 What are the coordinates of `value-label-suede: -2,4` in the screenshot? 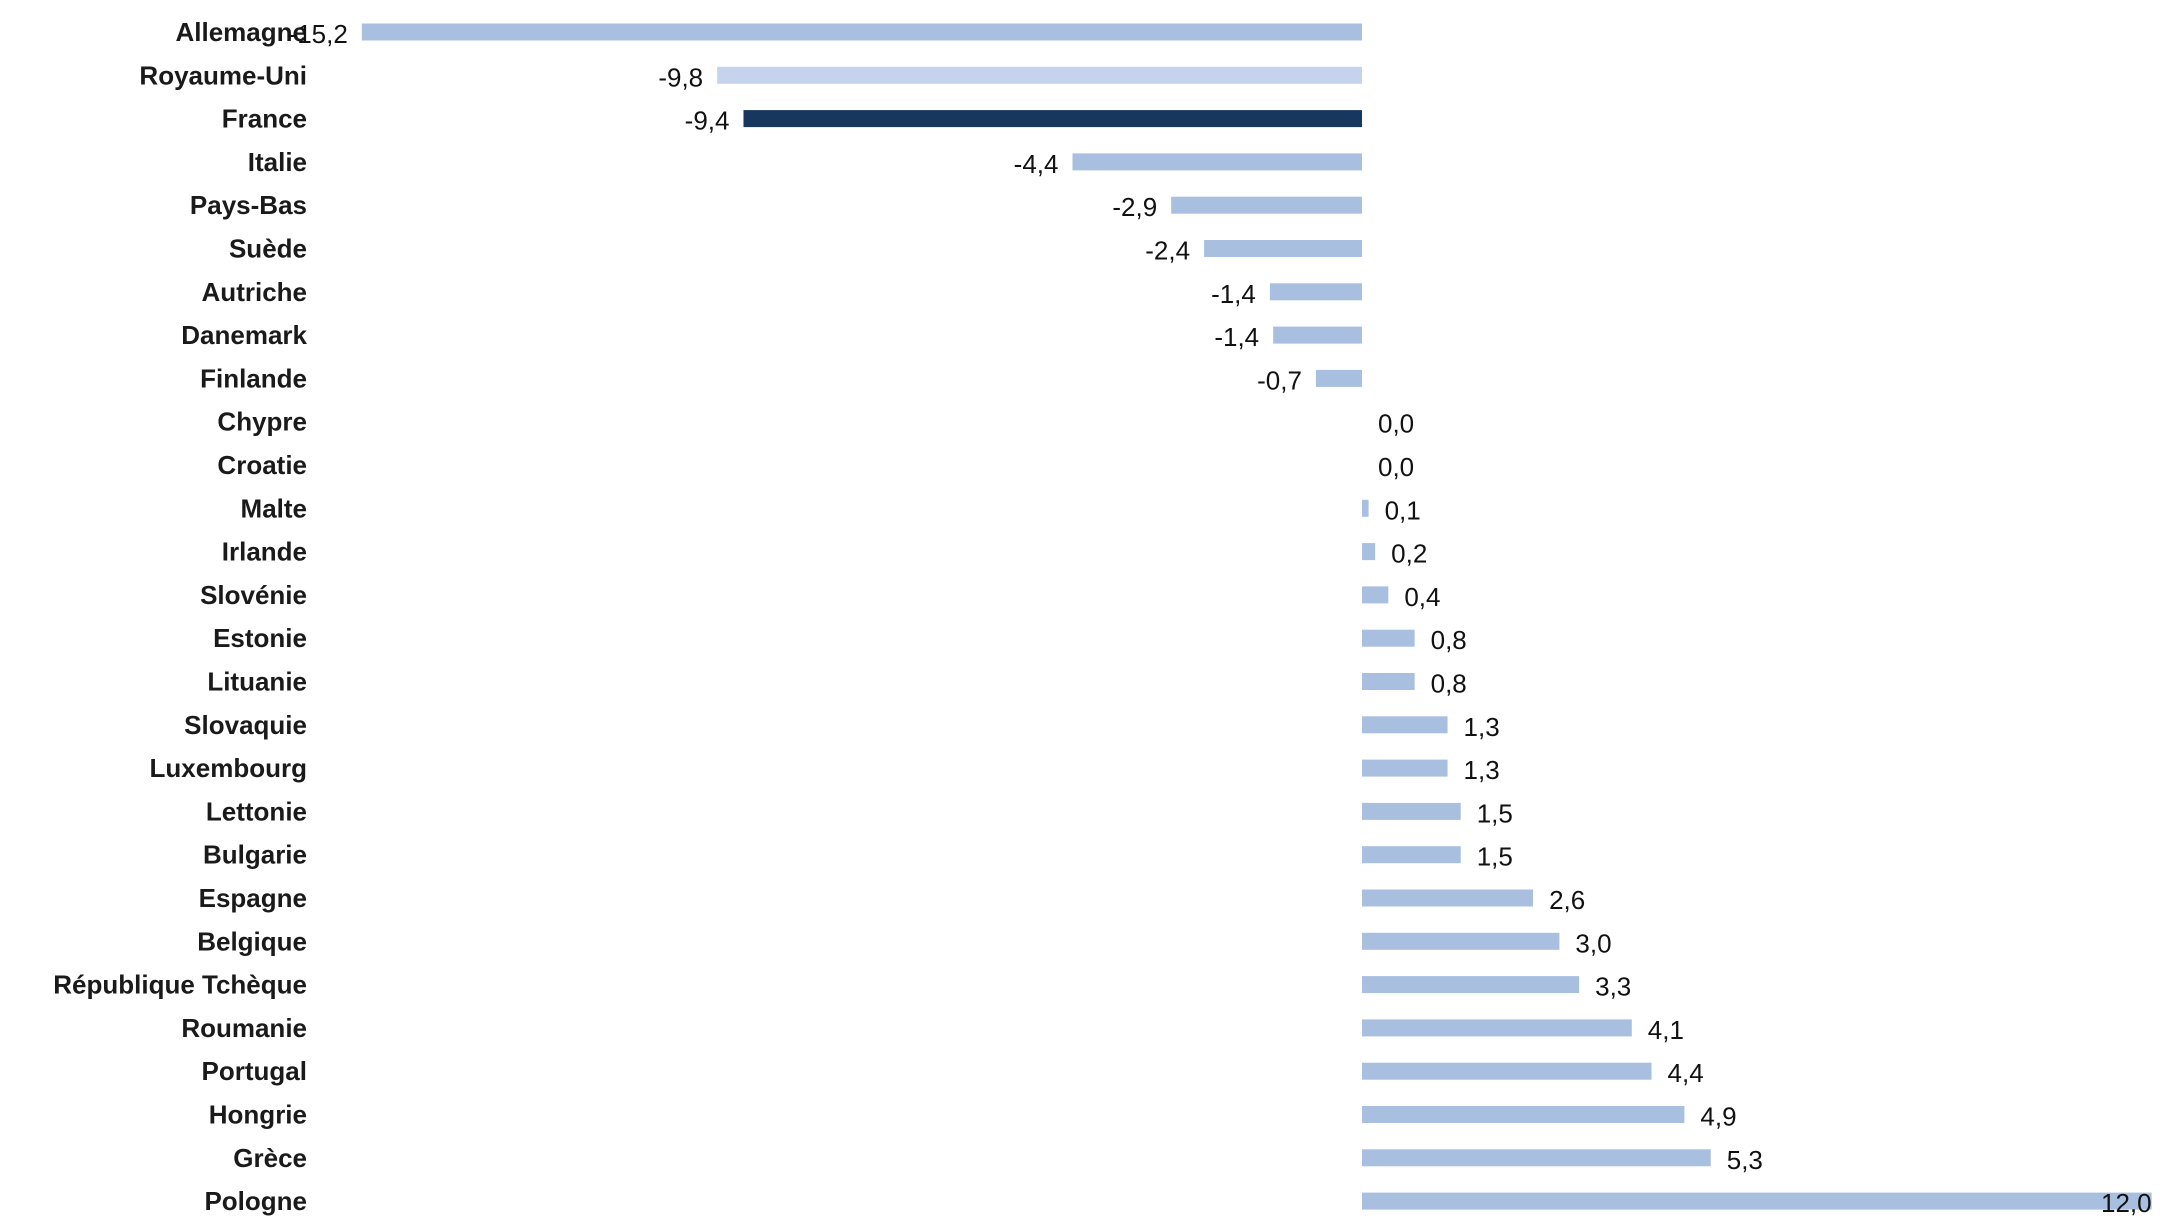 It's located at (1167, 251).